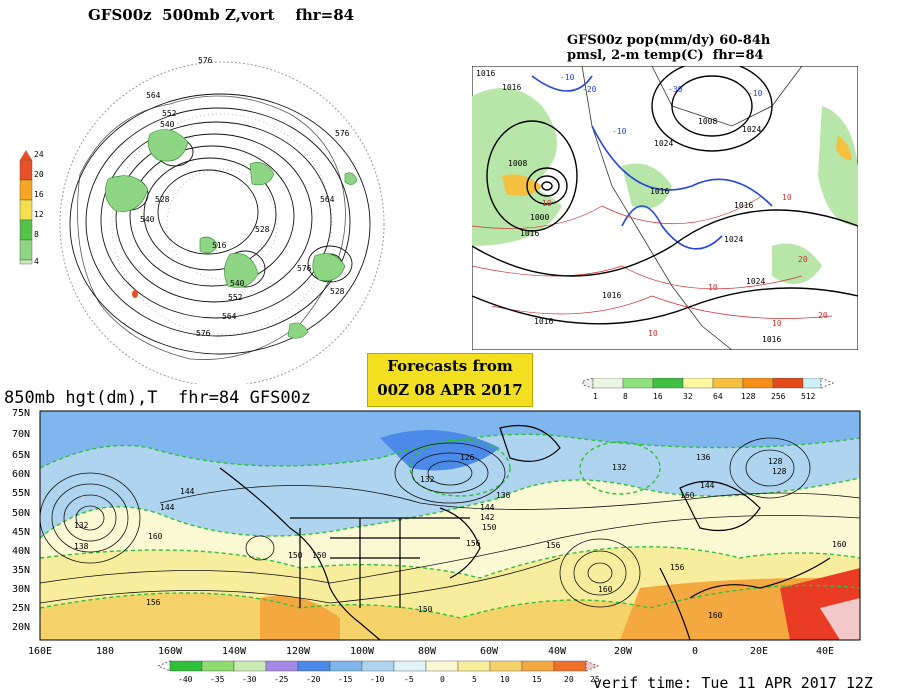 Image resolution: width=900 pixels, height=700 pixels. What do you see at coordinates (537, 679) in the screenshot?
I see `scale-label: 15` at bounding box center [537, 679].